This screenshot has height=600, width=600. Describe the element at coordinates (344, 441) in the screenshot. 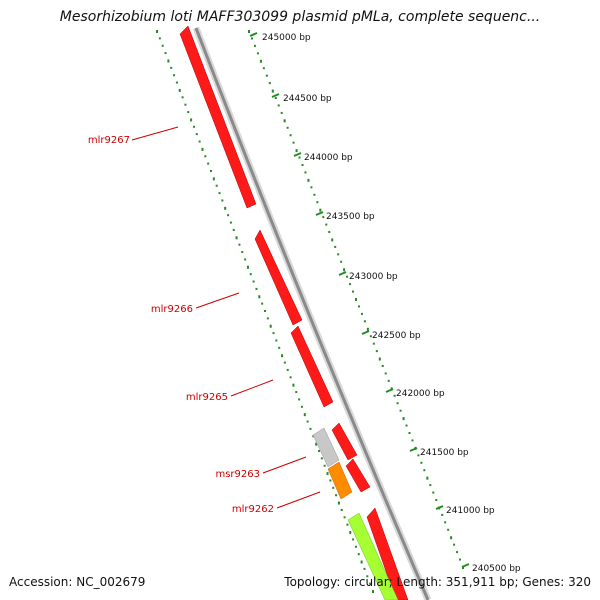

I see `gene-red-a` at that location.